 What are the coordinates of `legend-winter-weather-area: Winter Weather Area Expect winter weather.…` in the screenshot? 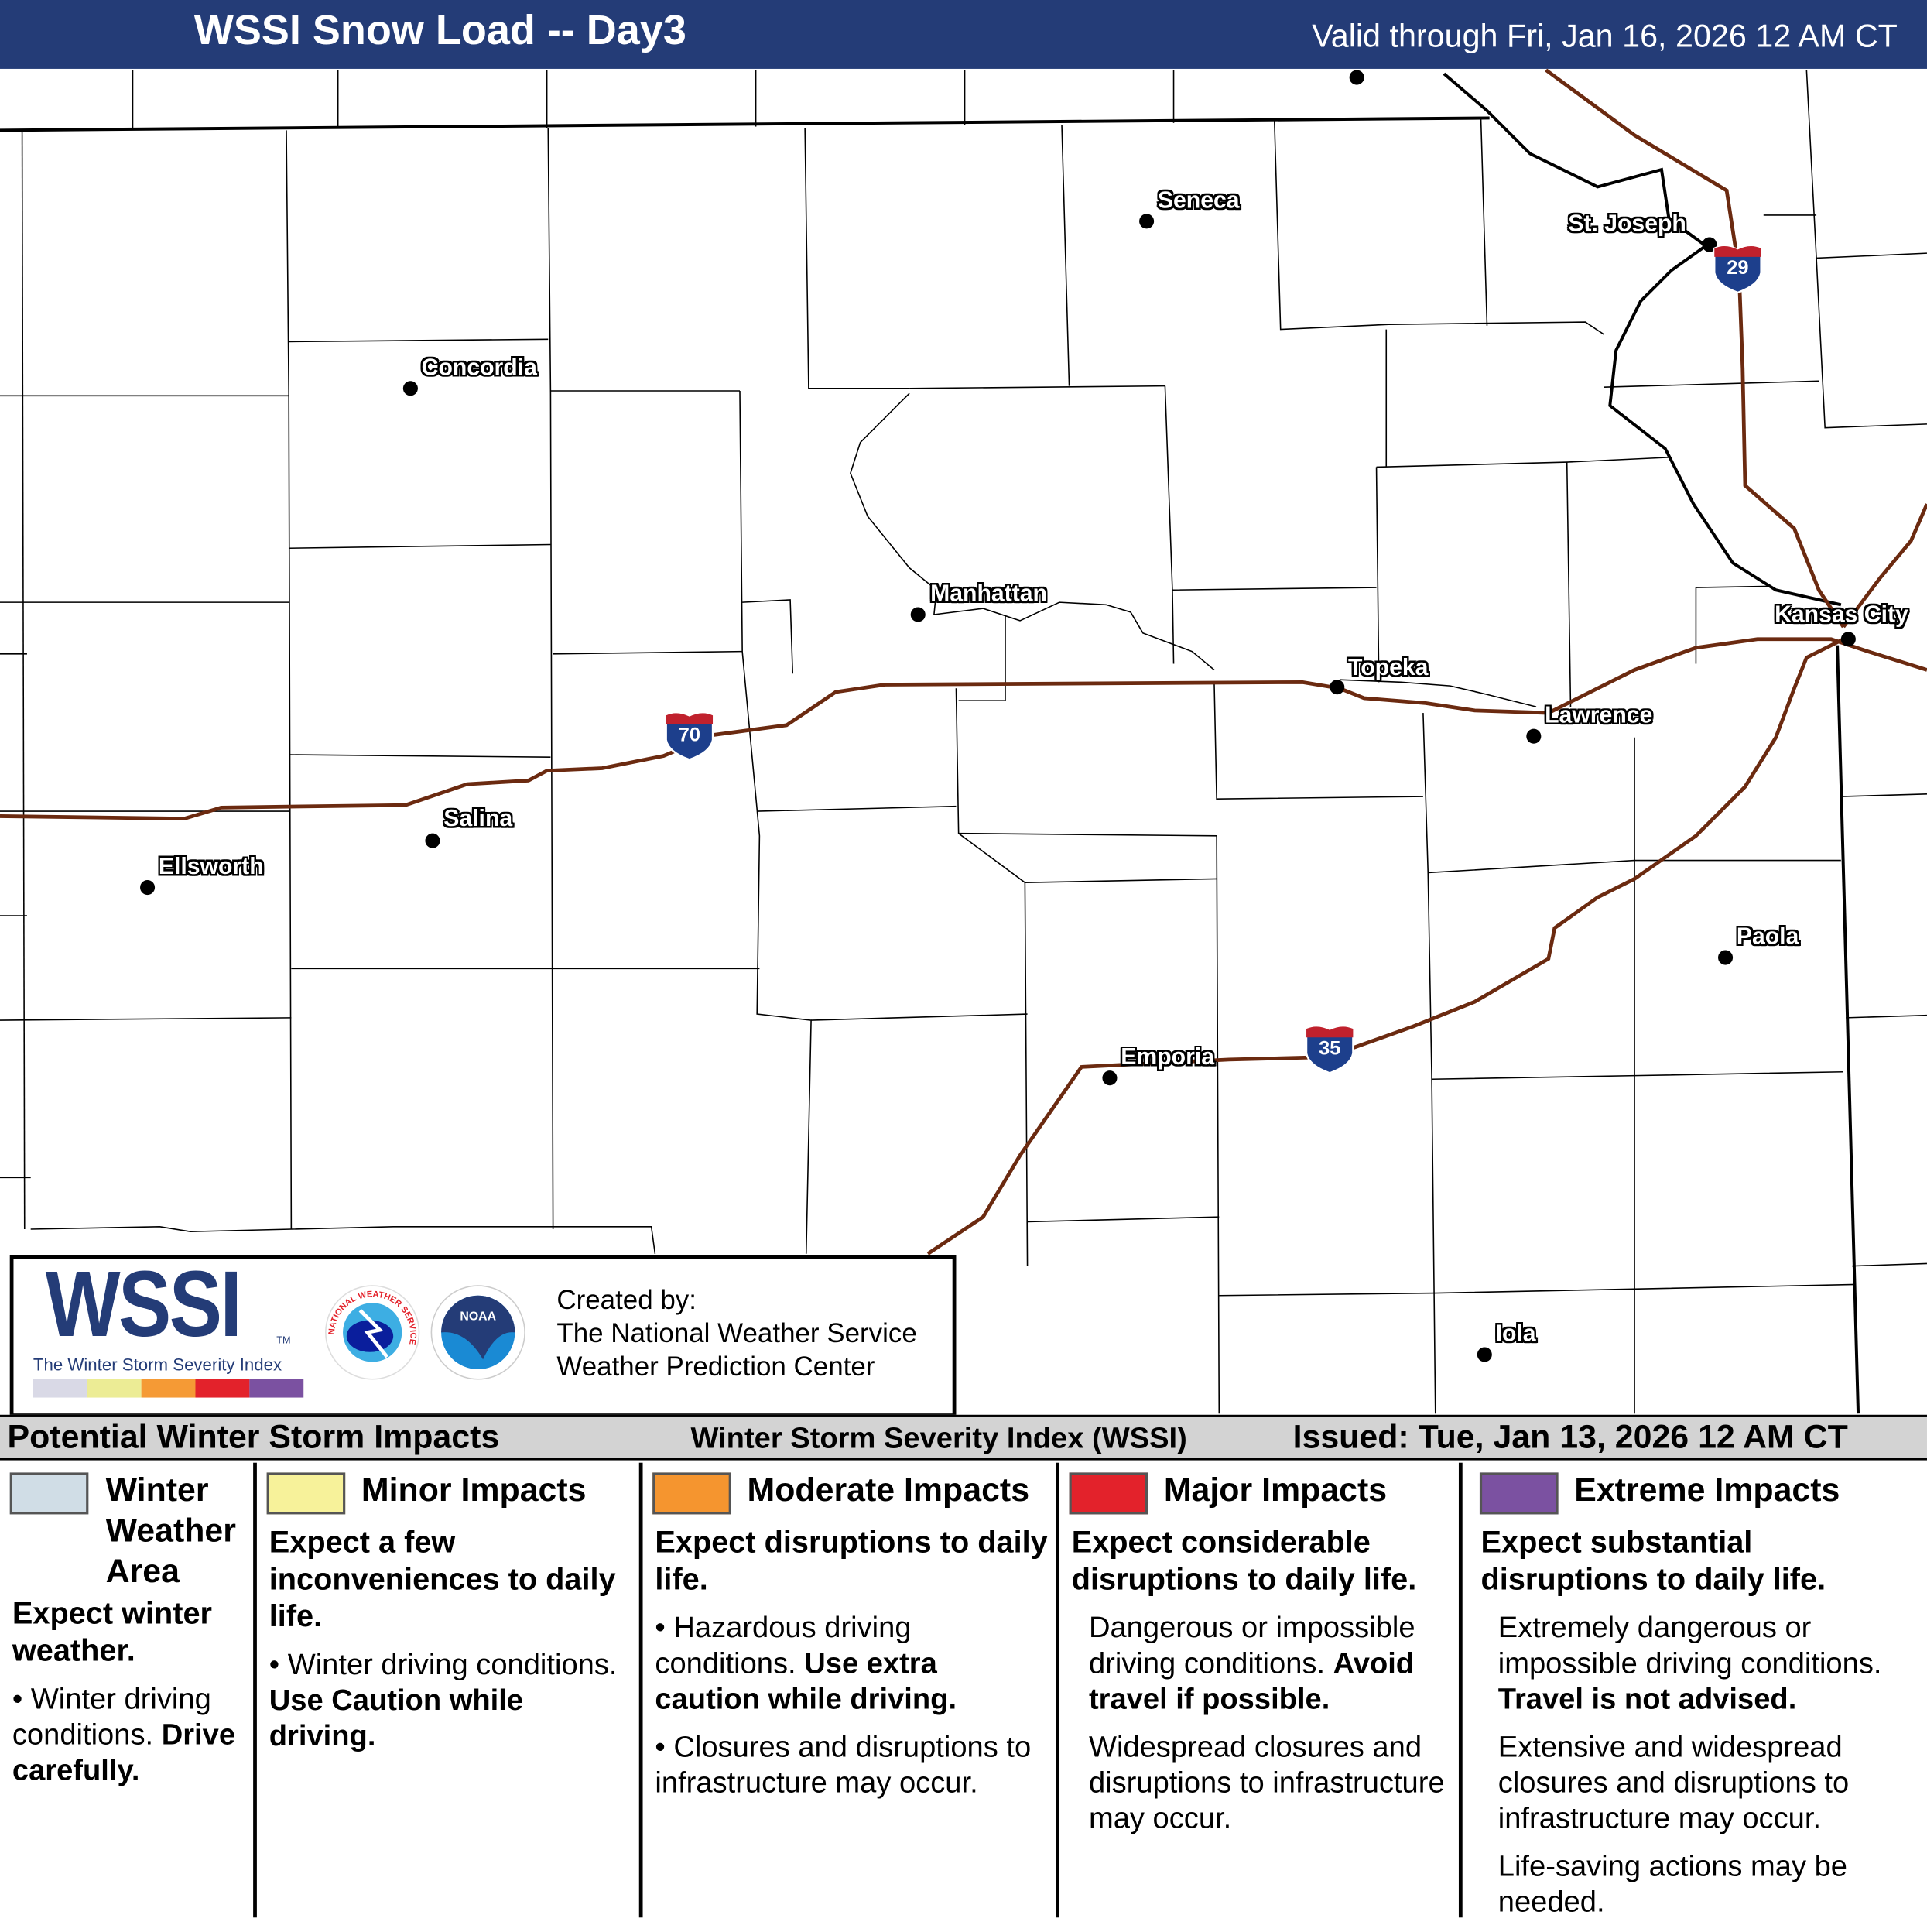 It's located at (126, 1690).